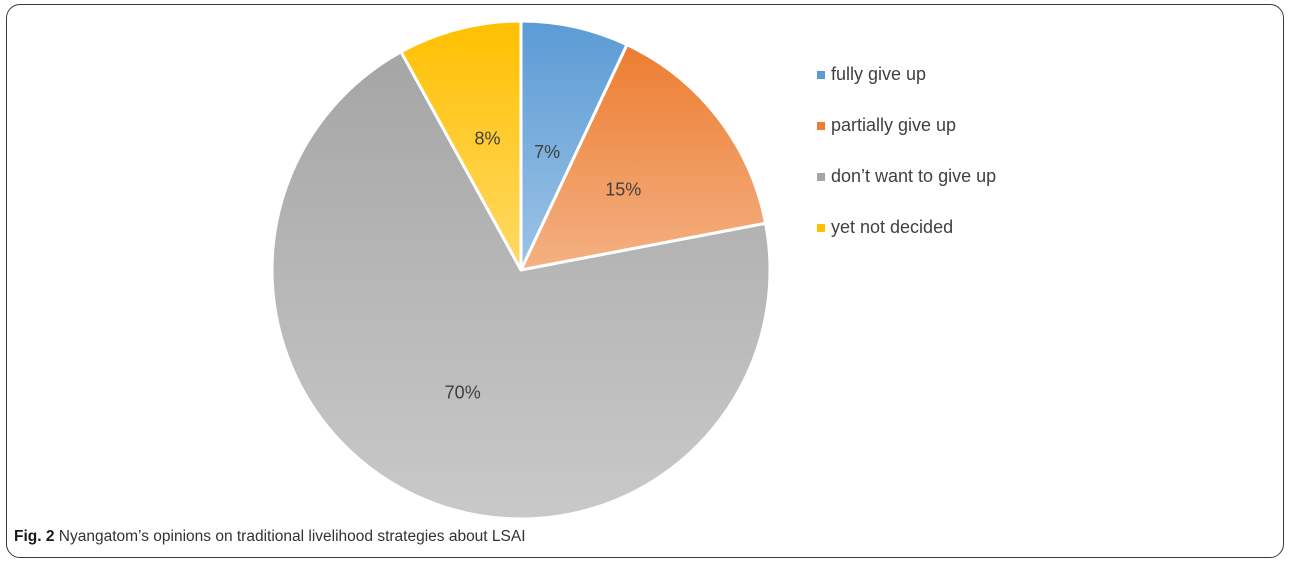  Describe the element at coordinates (821, 126) in the screenshot. I see `legend-swatch-partially-give-up` at that location.